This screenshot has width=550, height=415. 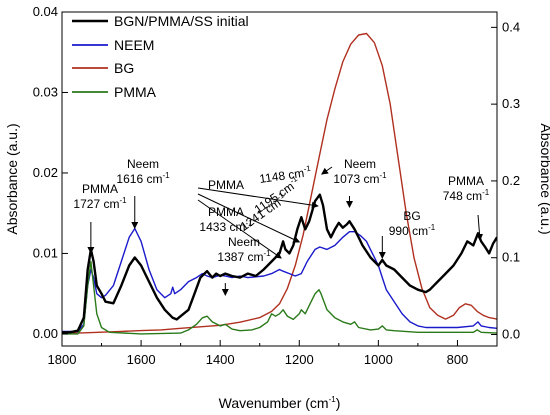 What do you see at coordinates (124, 68) in the screenshot?
I see `legend-label: BG` at bounding box center [124, 68].